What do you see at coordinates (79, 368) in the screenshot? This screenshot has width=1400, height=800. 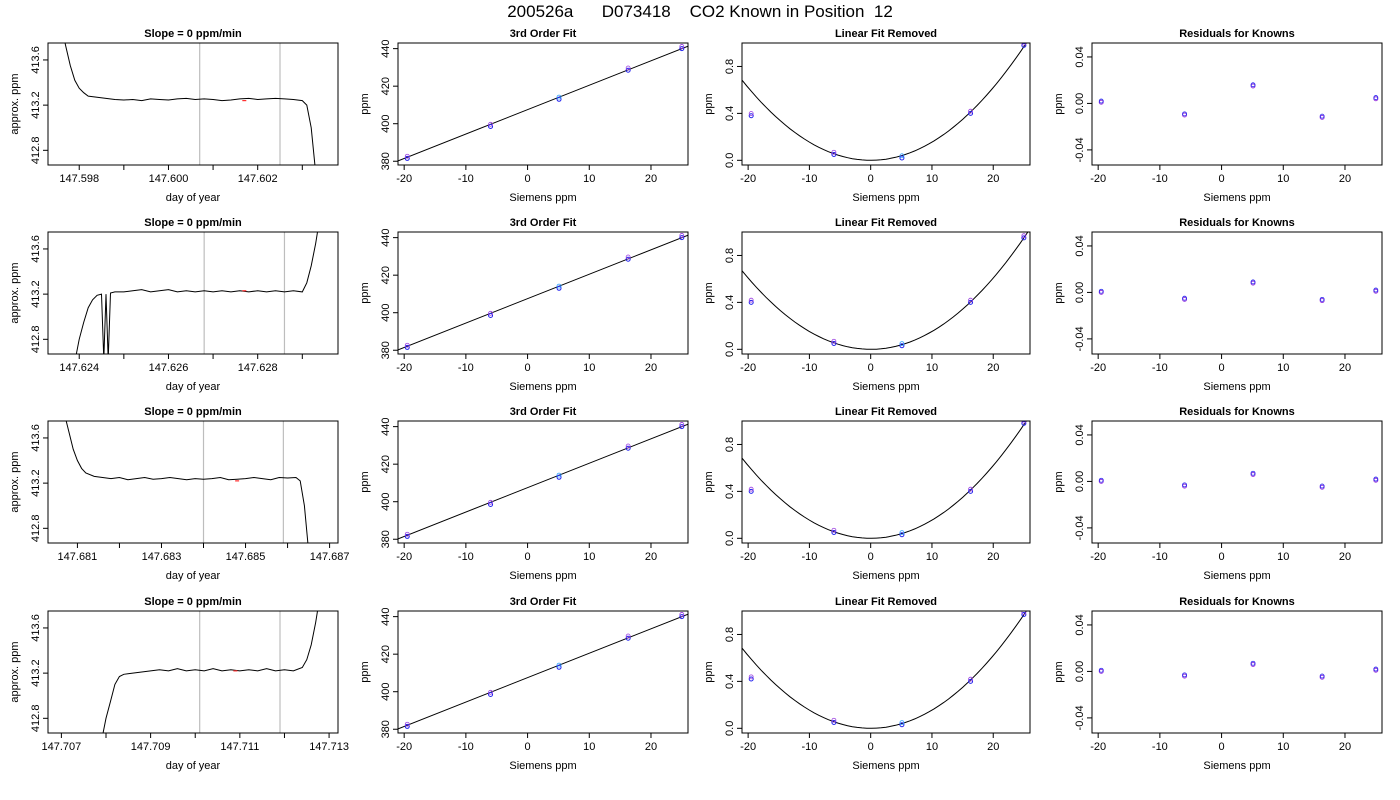 I see `x-tick-label: 147.624` at bounding box center [79, 368].